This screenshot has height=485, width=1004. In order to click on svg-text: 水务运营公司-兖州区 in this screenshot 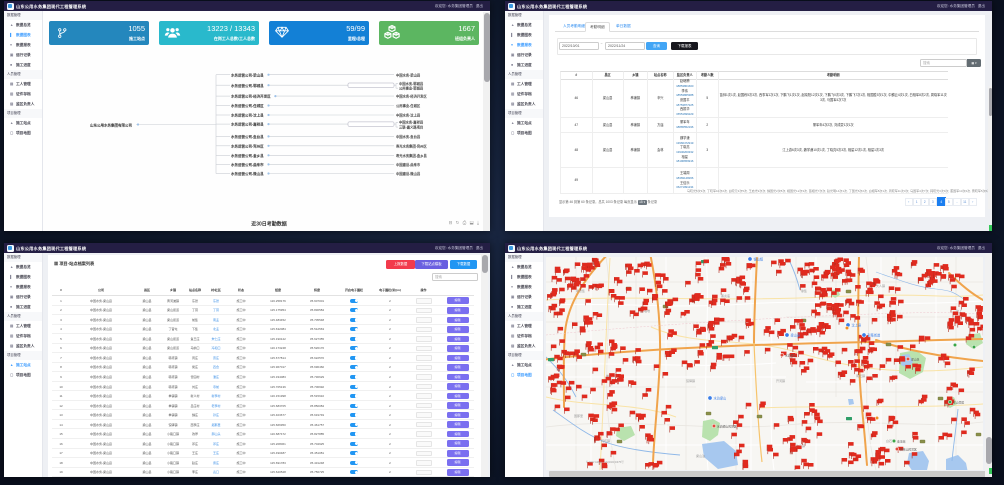, I will do `click(247, 145)`.